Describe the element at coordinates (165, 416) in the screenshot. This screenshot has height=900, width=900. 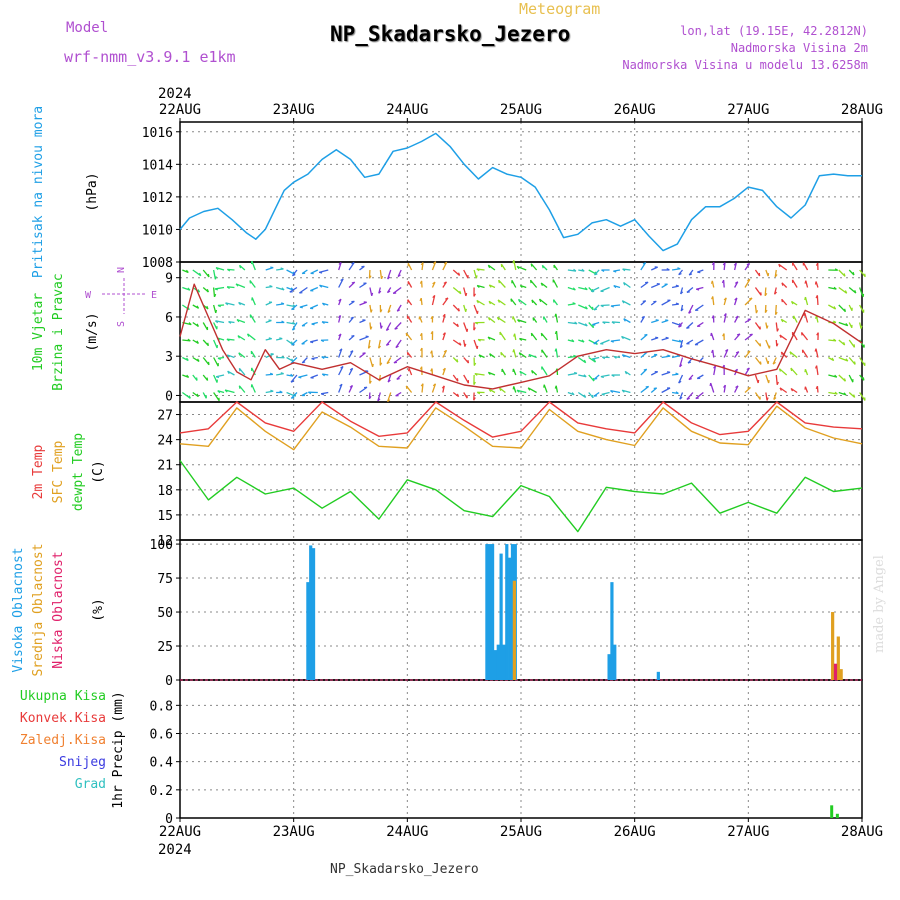
I see `temperature-ytick-label: 27` at that location.